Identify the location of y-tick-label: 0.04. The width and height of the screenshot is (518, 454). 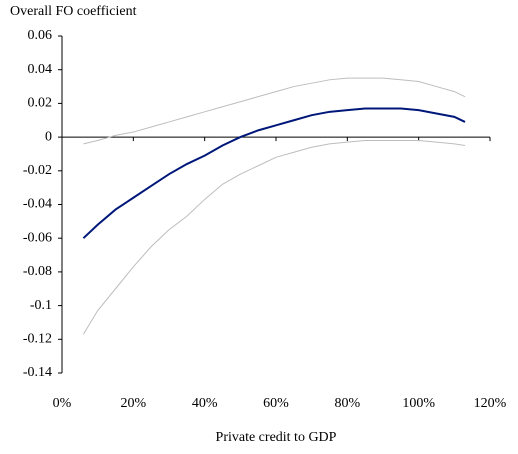
(40, 69).